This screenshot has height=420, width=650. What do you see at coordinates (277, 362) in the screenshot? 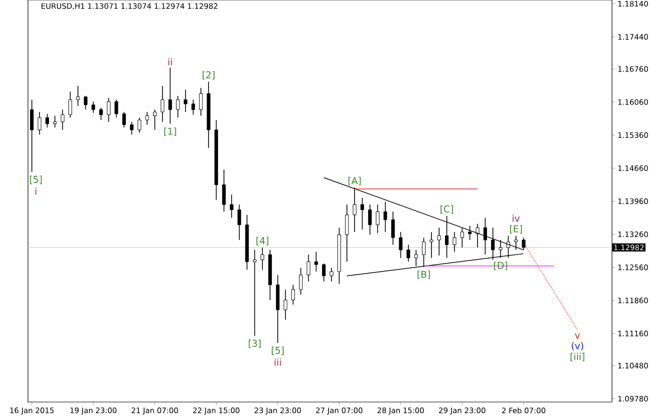
I see `annotation: iii` at bounding box center [277, 362].